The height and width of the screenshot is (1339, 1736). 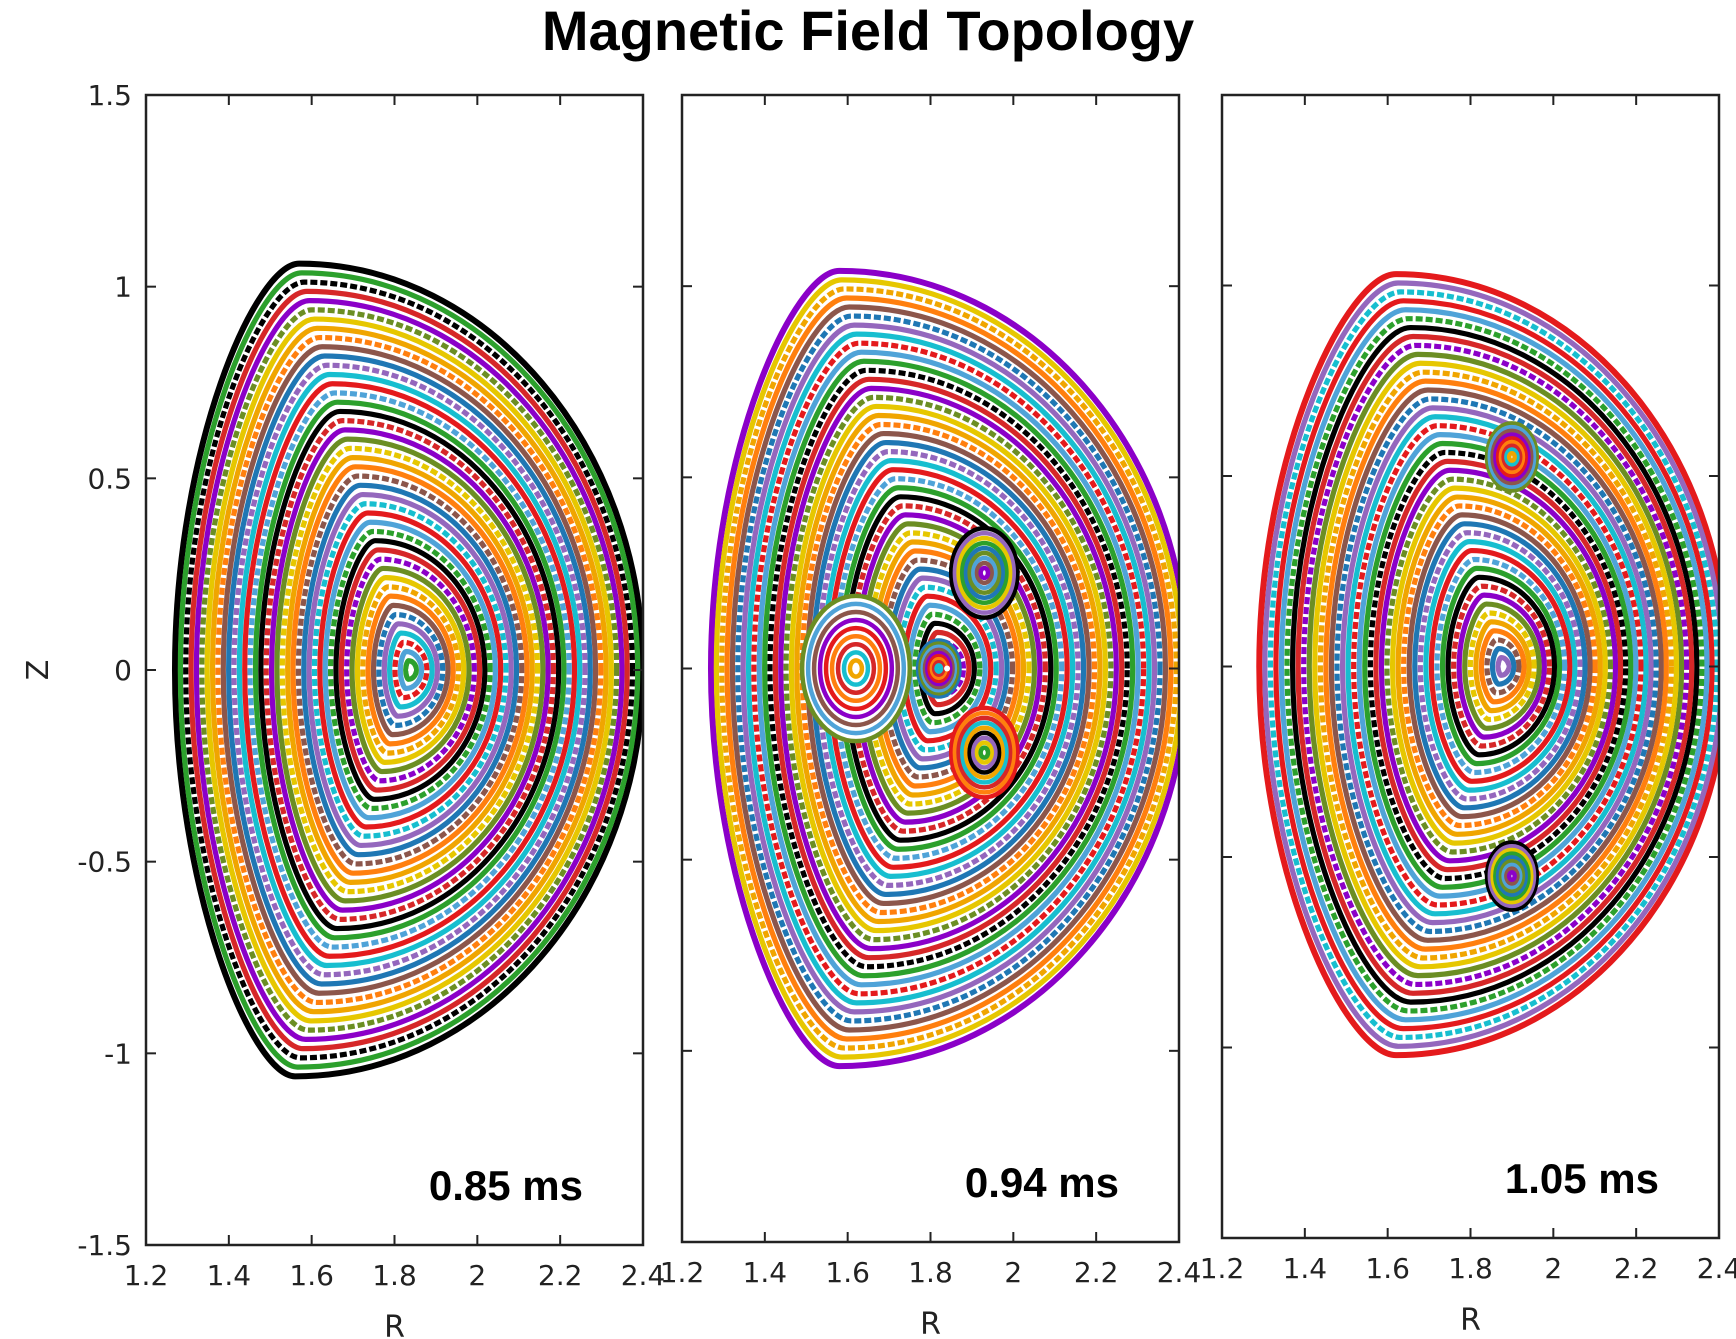 I want to click on y-tick-label: -1.5, so click(x=104, y=1245).